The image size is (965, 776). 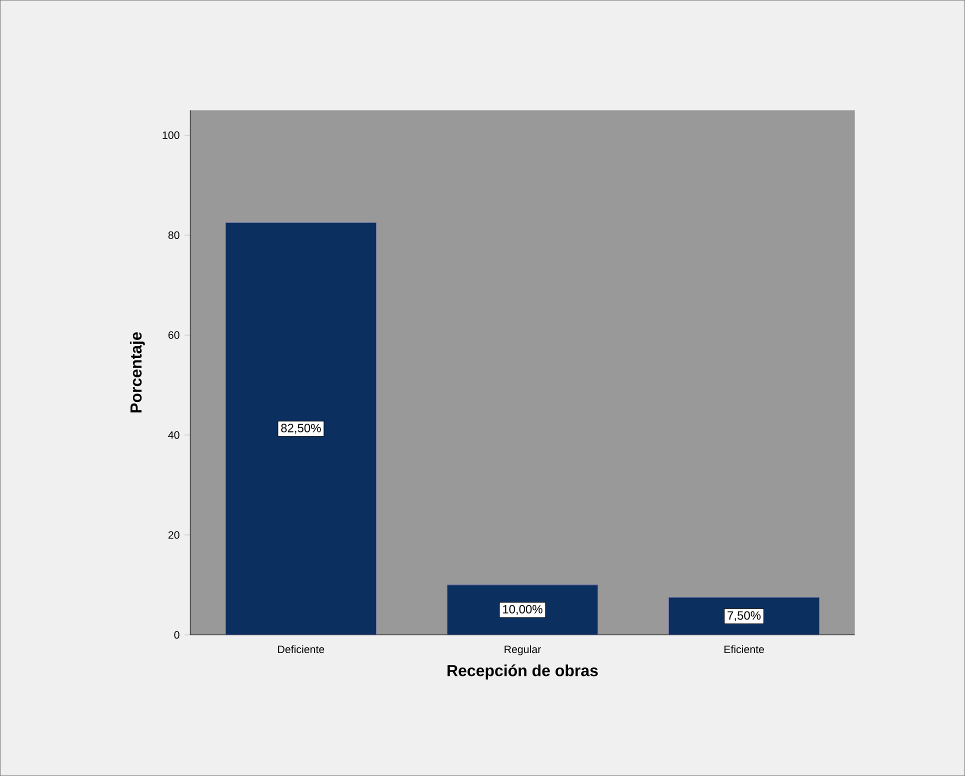 What do you see at coordinates (174, 435) in the screenshot?
I see `y-tick-label: 40` at bounding box center [174, 435].